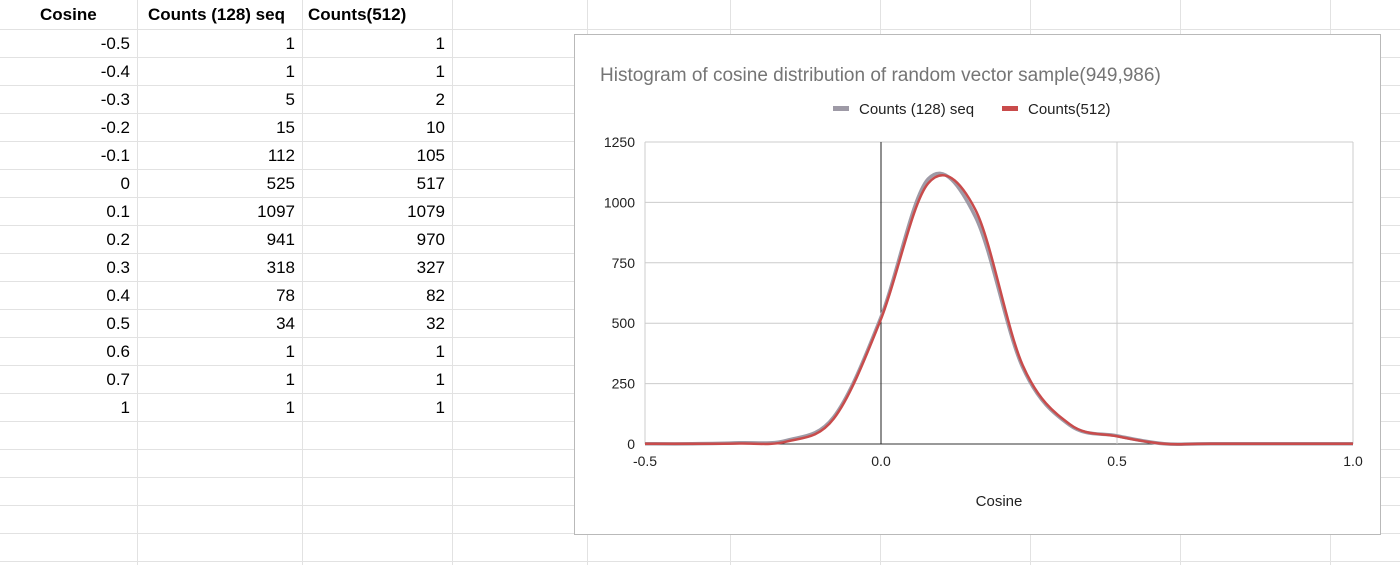  I want to click on table-cell: 525, so click(280, 183).